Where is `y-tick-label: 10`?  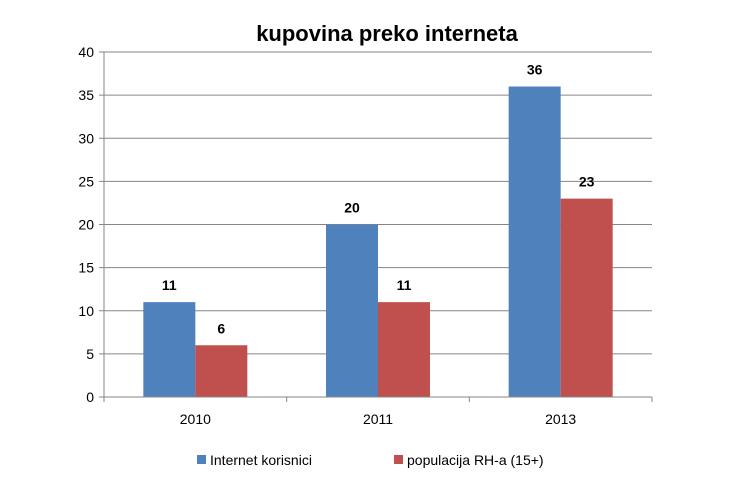
y-tick-label: 10 is located at coordinates (86, 311).